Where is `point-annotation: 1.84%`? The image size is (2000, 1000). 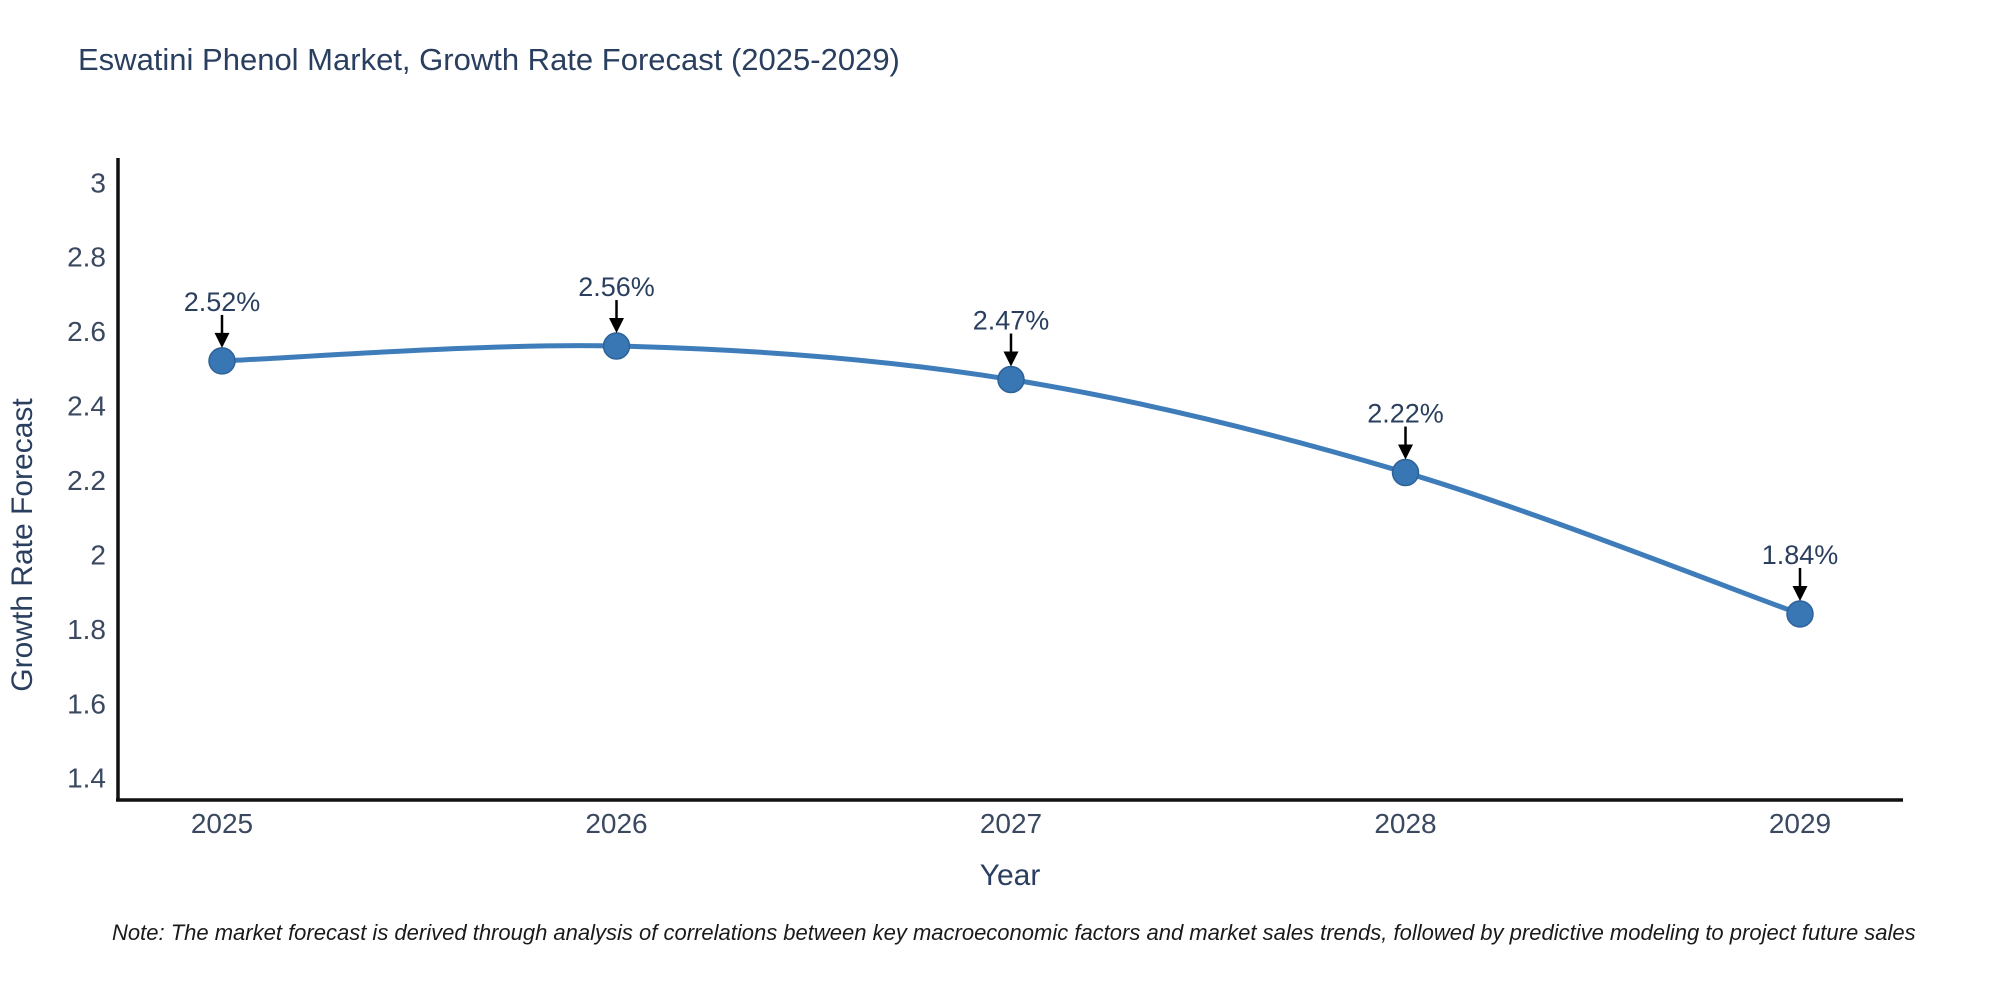 point-annotation: 1.84% is located at coordinates (1800, 570).